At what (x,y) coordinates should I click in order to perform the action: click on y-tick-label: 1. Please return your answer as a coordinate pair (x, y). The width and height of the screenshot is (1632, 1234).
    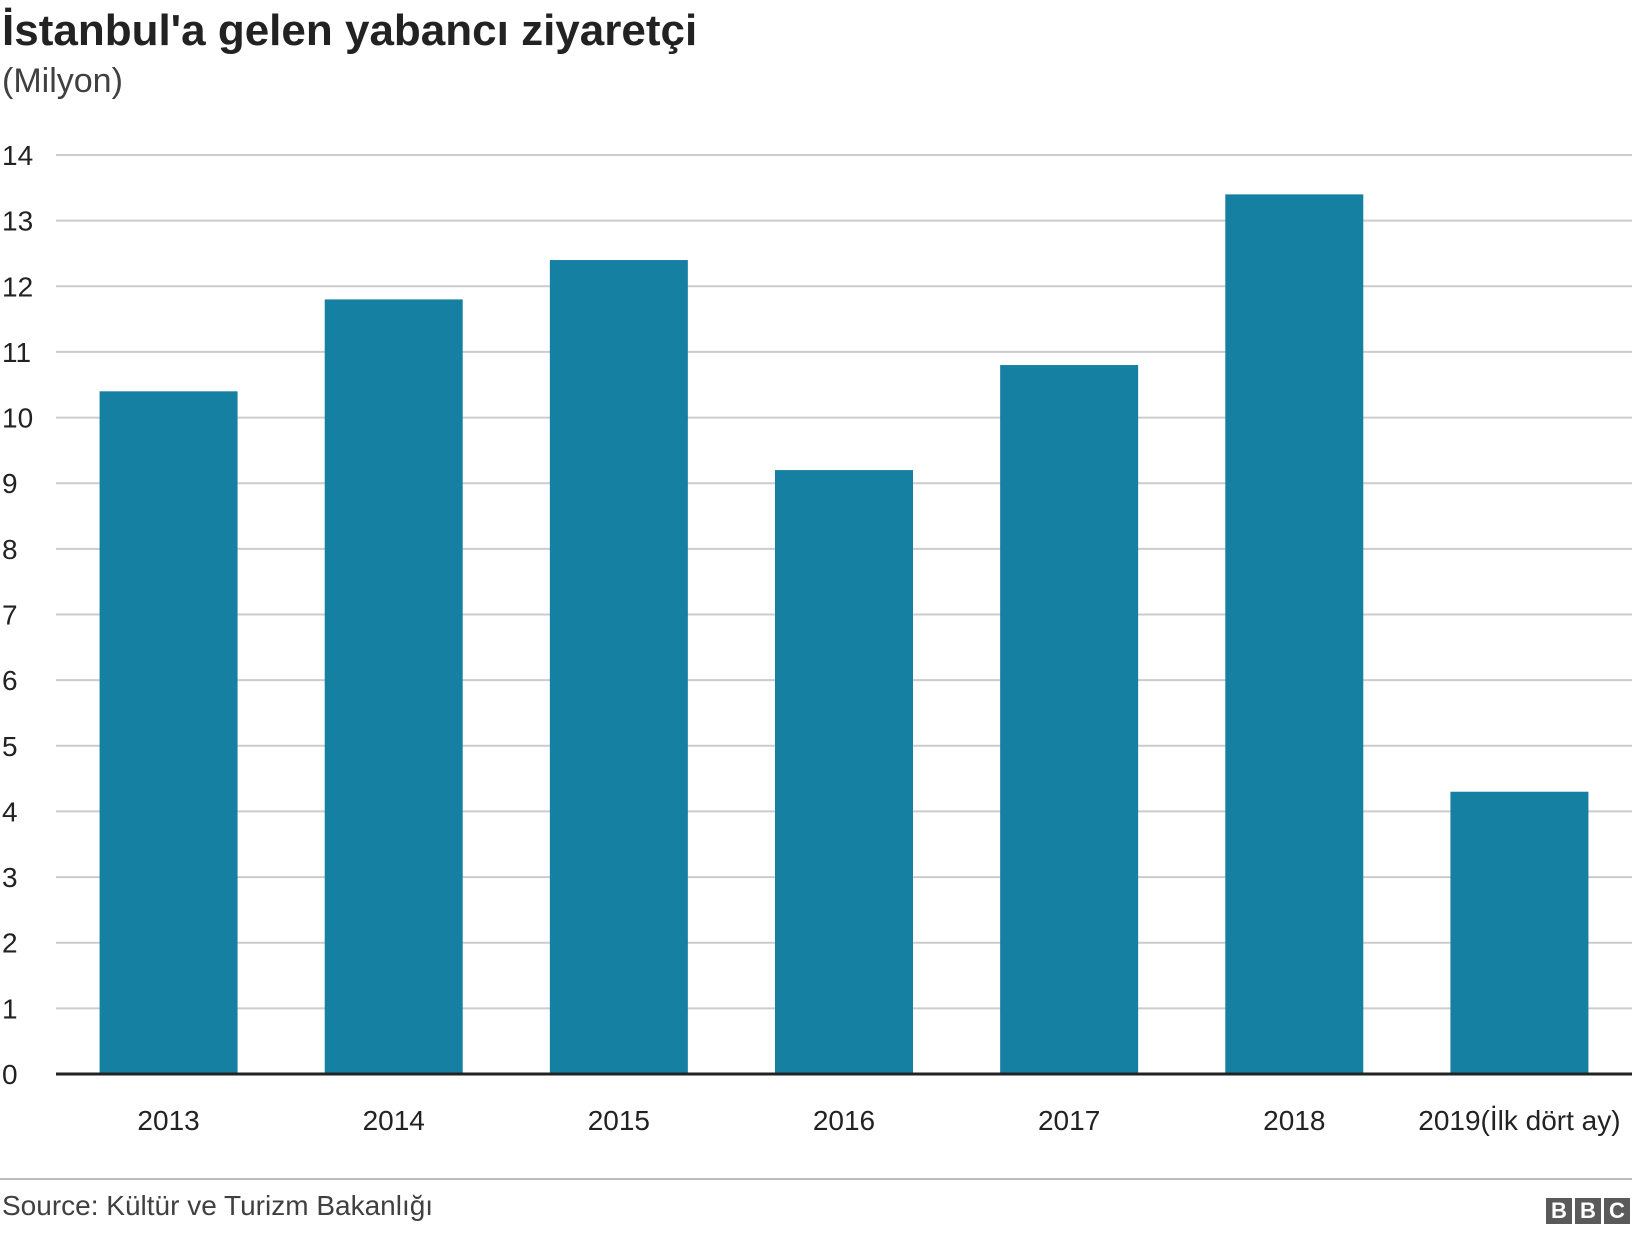
    Looking at the image, I should click on (10, 1008).